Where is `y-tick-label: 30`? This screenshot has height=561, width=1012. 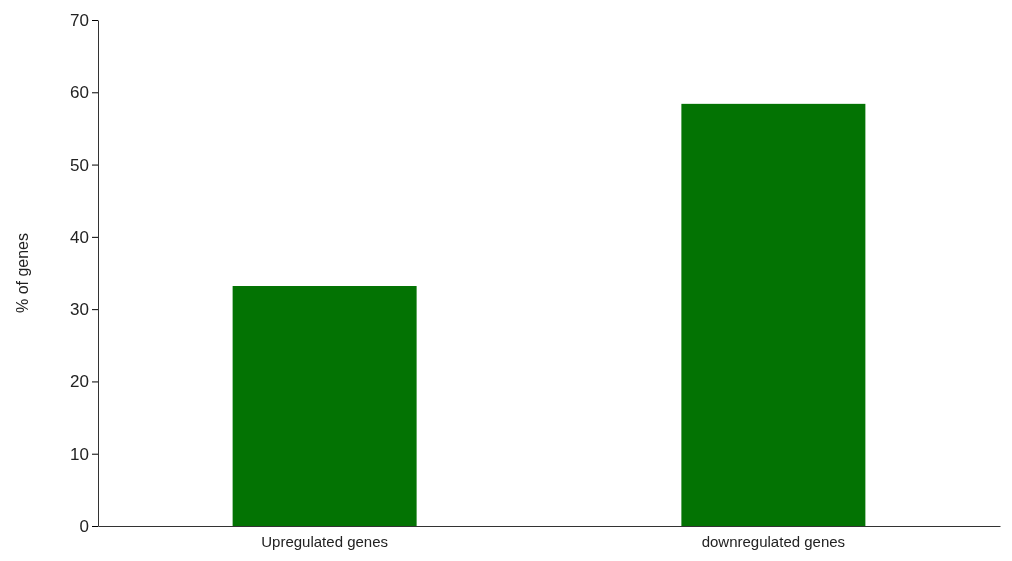
y-tick-label: 30 is located at coordinates (79, 310).